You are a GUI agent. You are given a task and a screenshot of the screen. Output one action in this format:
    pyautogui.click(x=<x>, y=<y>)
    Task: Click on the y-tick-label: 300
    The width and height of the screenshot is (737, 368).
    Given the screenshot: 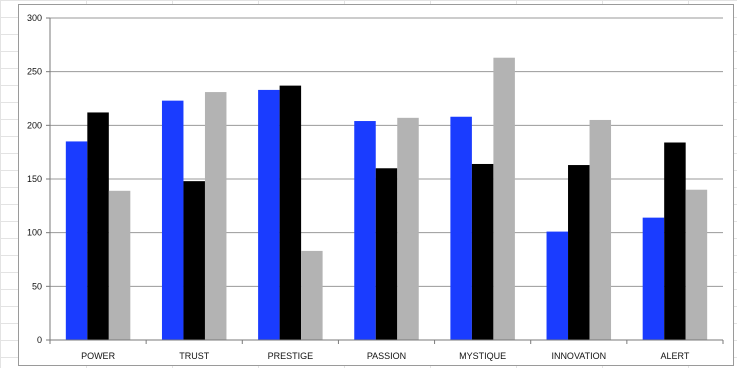 What is the action you would take?
    pyautogui.click(x=34, y=18)
    